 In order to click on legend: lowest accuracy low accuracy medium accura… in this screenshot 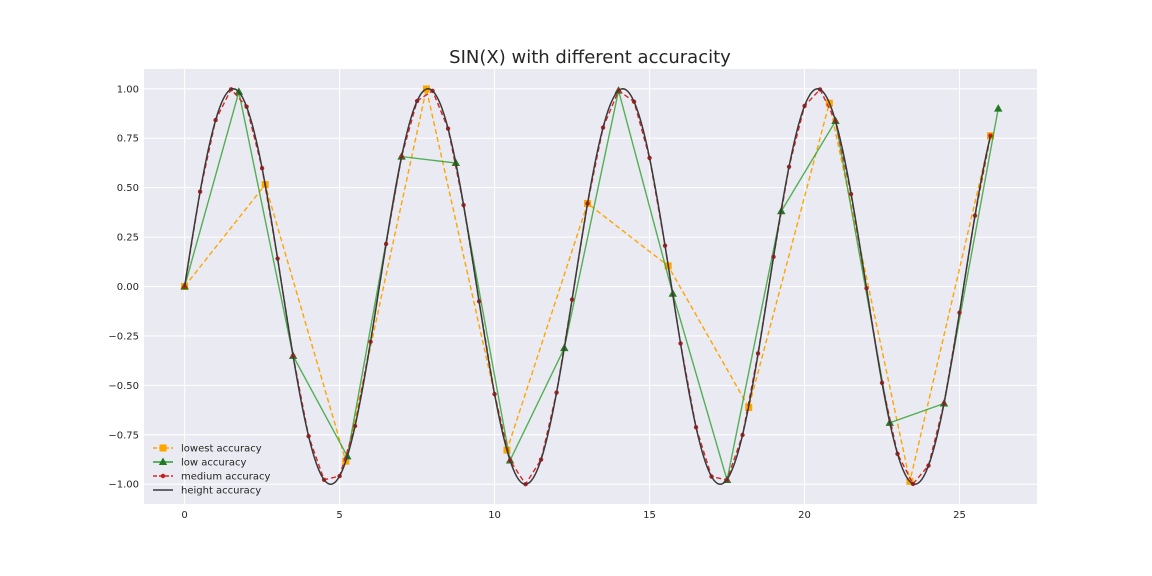, I will do `click(211, 470)`.